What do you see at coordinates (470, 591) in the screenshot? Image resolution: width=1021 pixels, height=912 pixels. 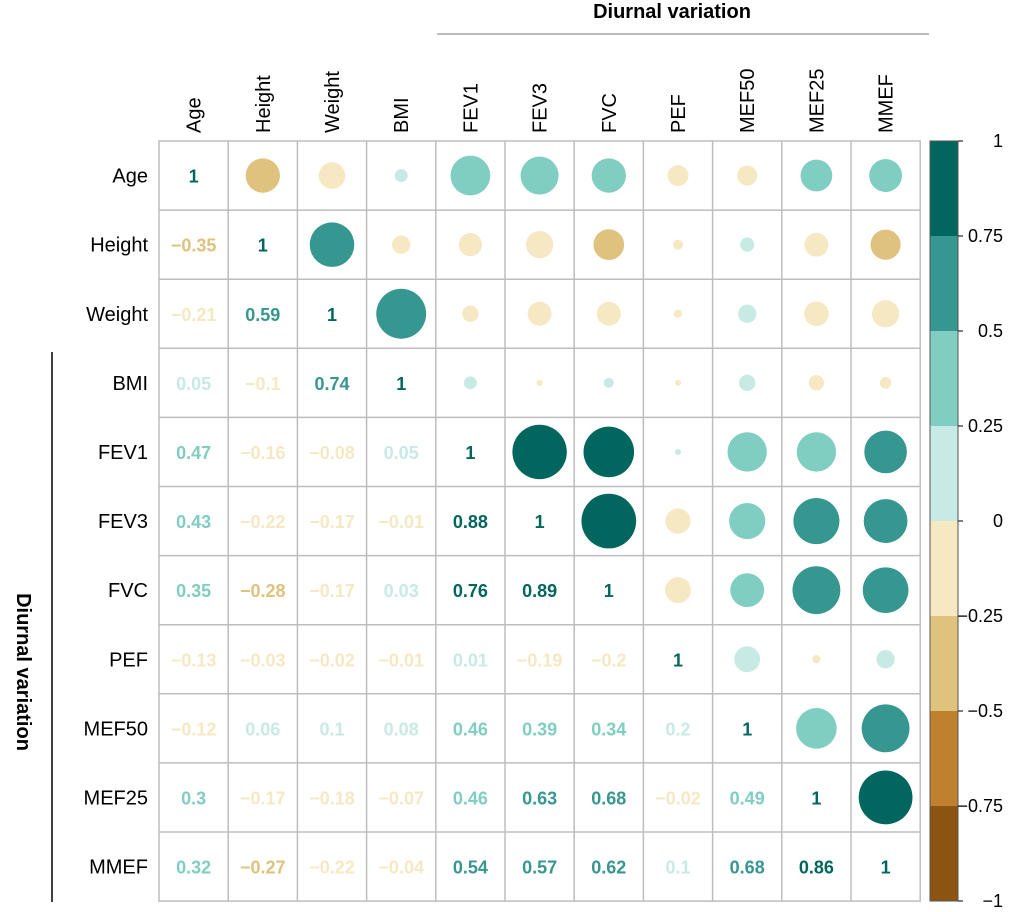 I see `value-label-fvc-fev1: 0.76` at bounding box center [470, 591].